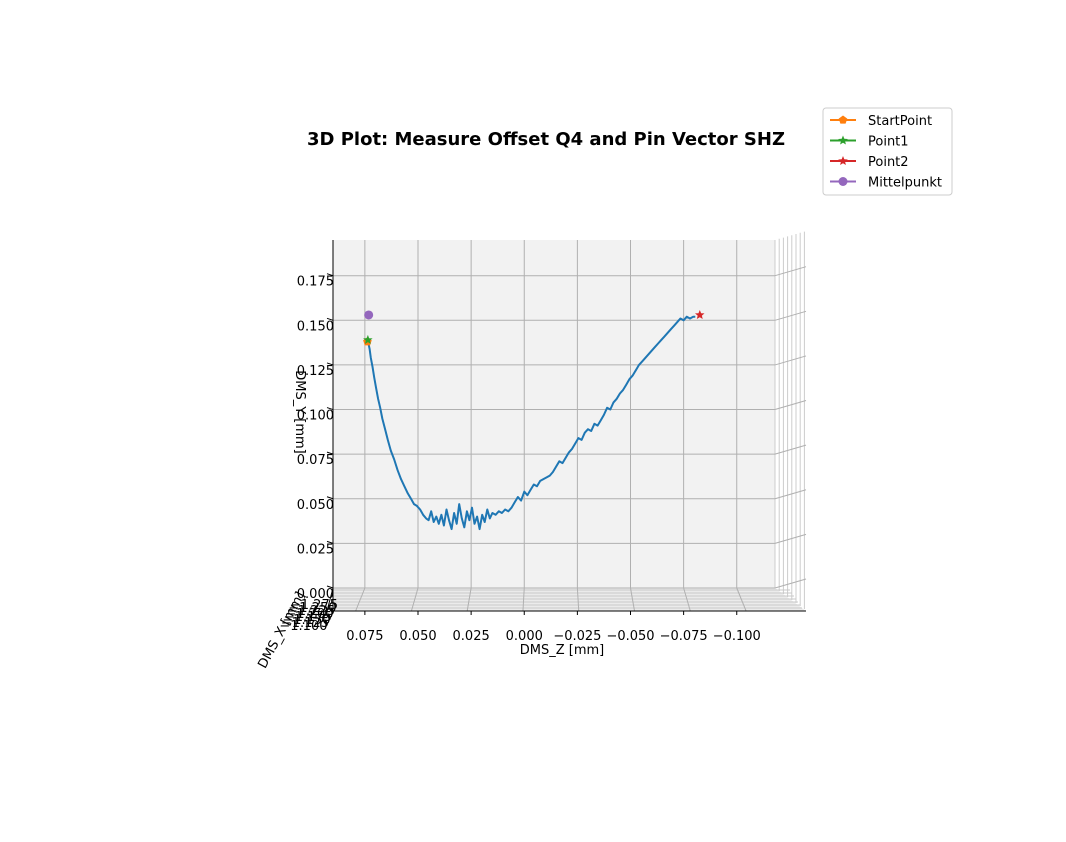 Image resolution: width=1066 pixels, height=842 pixels. Describe the element at coordinates (315, 416) in the screenshot. I see `y-tick-label: 0.100` at that location.